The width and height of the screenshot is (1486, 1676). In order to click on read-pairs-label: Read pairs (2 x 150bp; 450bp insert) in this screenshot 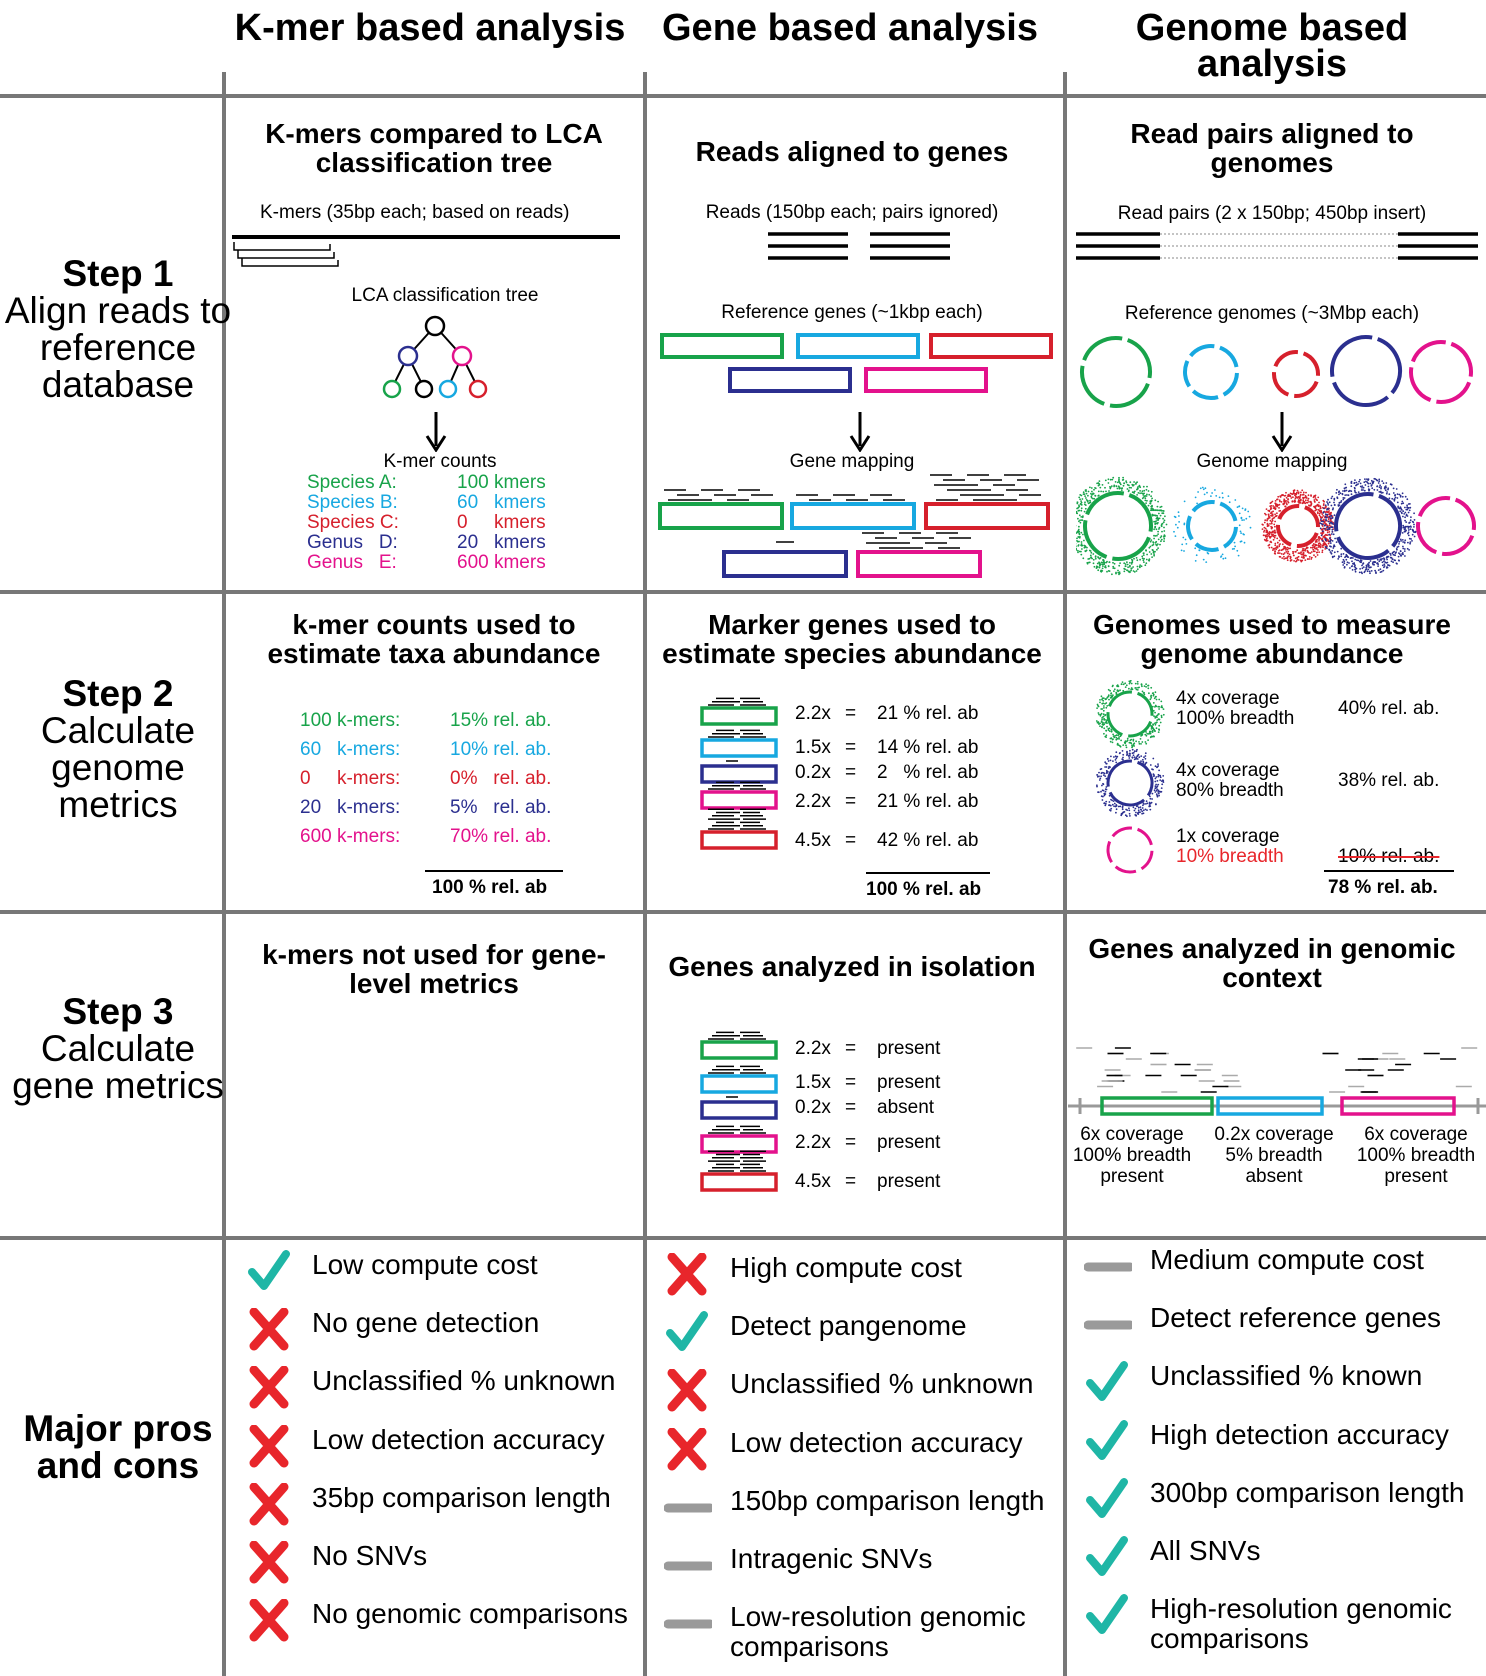, I will do `click(1272, 213)`.